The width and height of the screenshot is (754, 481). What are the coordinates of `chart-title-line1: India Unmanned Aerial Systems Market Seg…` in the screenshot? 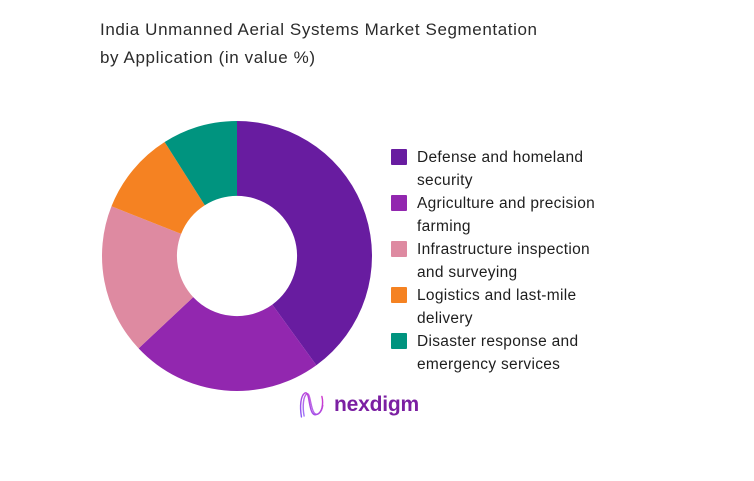 It's located at (319, 29).